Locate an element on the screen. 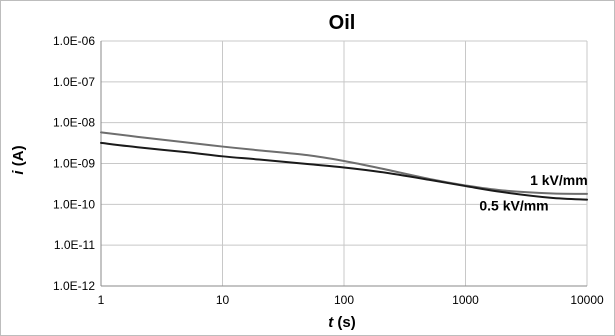 This screenshot has height=336, width=615. x-tick-label: 1000 is located at coordinates (465, 300).